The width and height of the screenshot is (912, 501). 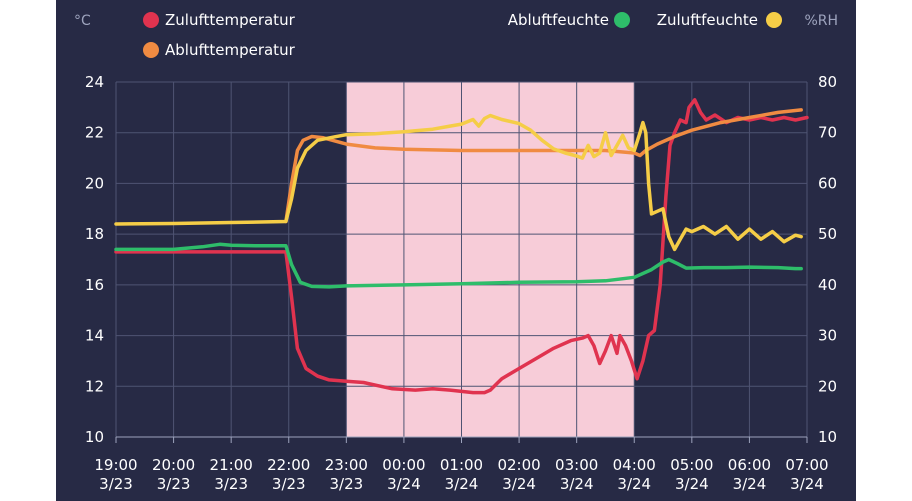 What do you see at coordinates (827, 133) in the screenshot?
I see `y-right-tick-label: 70` at bounding box center [827, 133].